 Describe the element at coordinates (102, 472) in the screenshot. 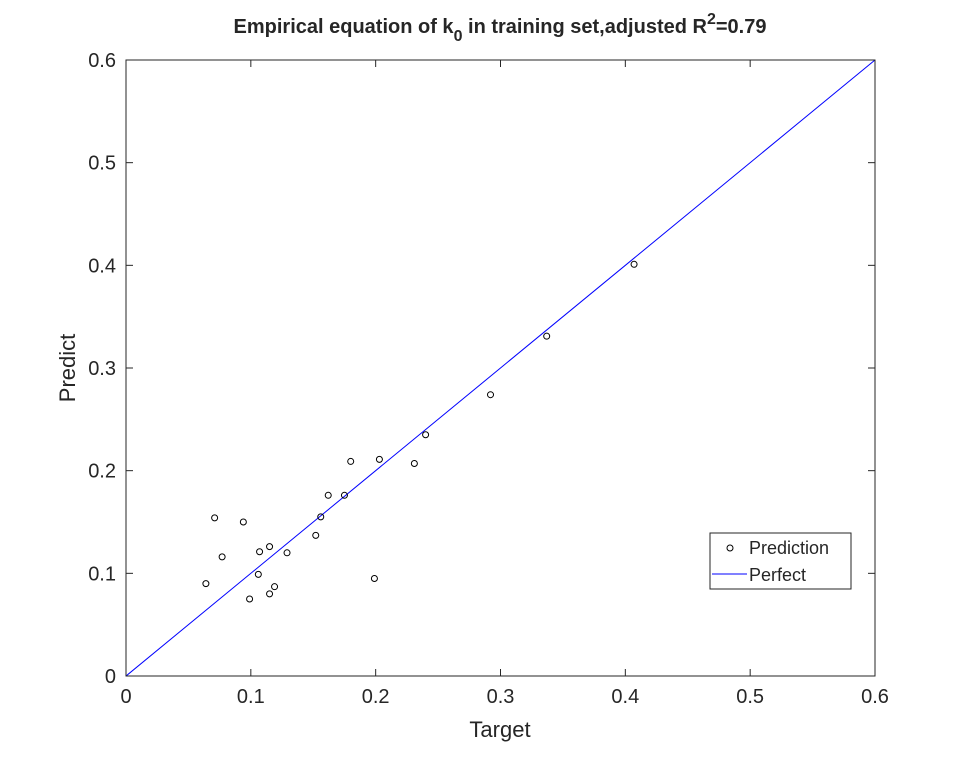

I see `y-tick-label: 0.2` at that location.